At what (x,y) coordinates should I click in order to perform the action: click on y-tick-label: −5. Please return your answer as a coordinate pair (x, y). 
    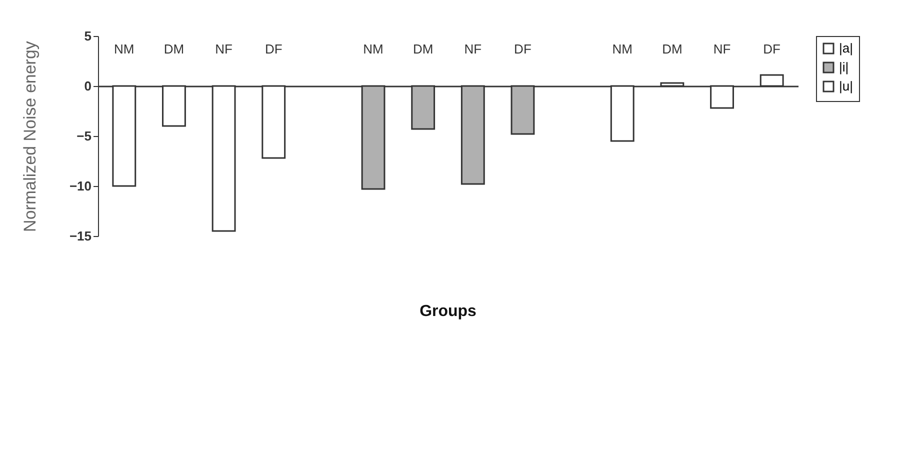
    Looking at the image, I should click on (84, 136).